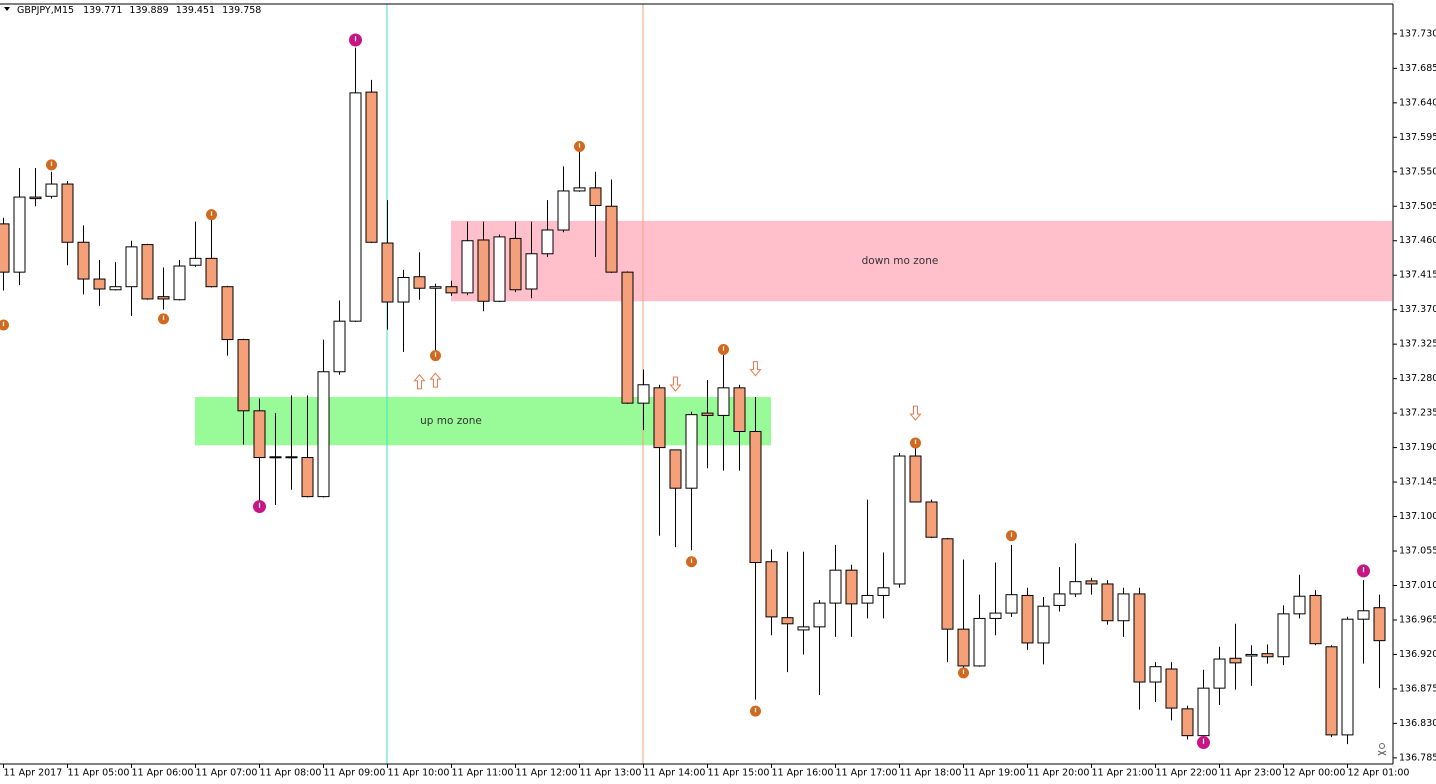 This screenshot has height=784, width=1436. What do you see at coordinates (1417, 757) in the screenshot?
I see `y-tick-label: 136.785` at bounding box center [1417, 757].